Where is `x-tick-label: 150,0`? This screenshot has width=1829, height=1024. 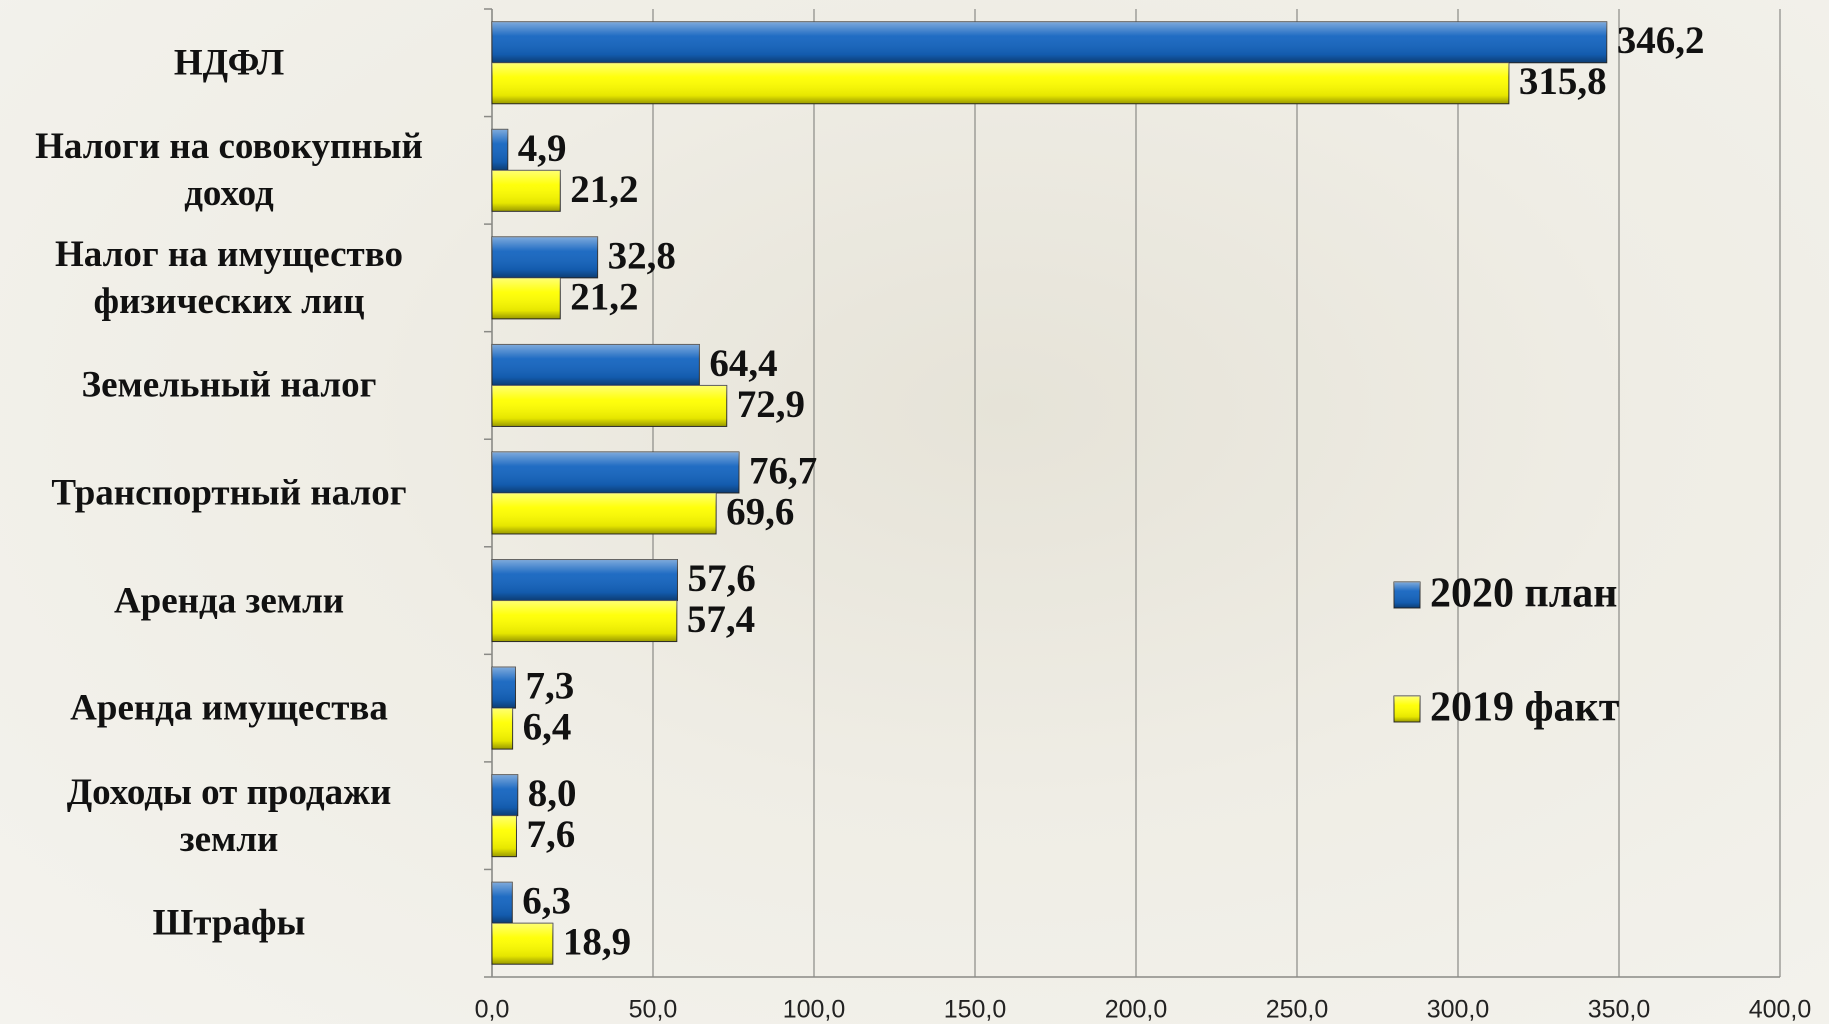
x-tick-label: 150,0 is located at coordinates (975, 1010).